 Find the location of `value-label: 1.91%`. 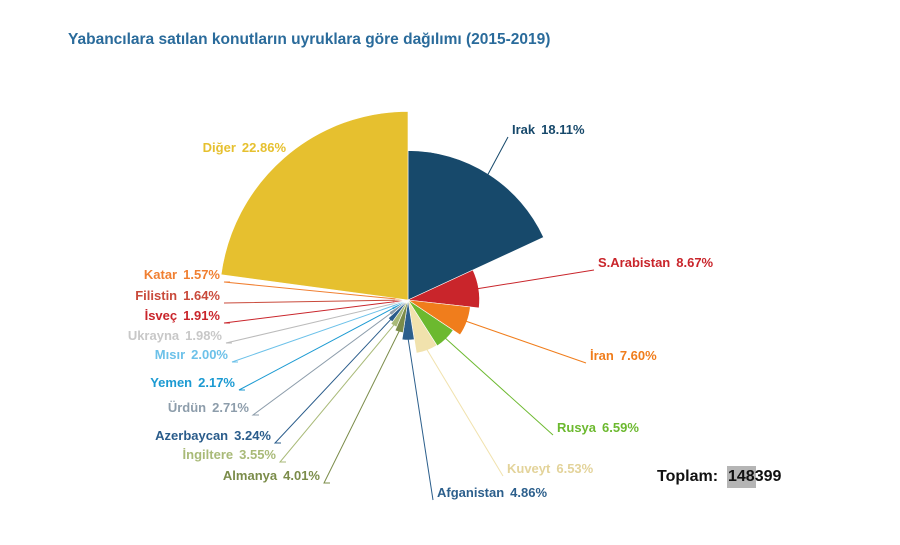

value-label: 1.91% is located at coordinates (201, 315).